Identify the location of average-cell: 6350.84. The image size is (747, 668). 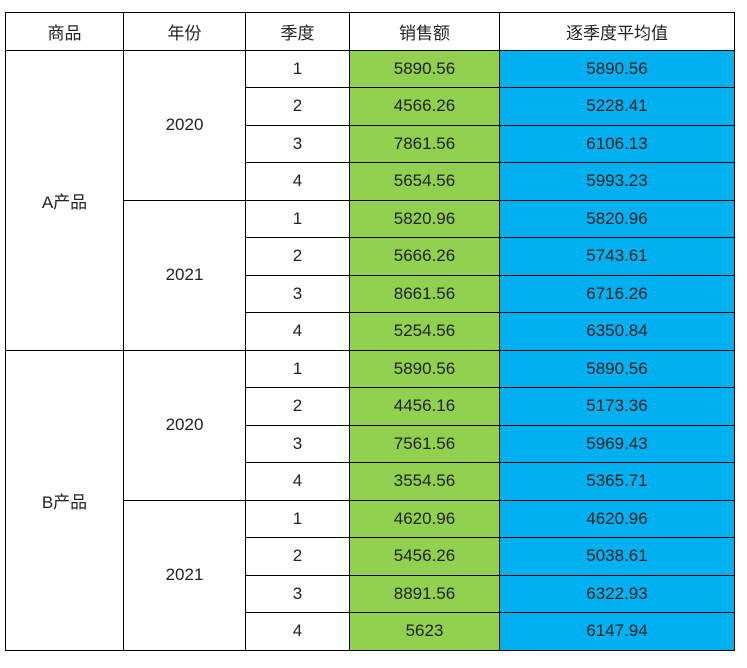
(617, 331).